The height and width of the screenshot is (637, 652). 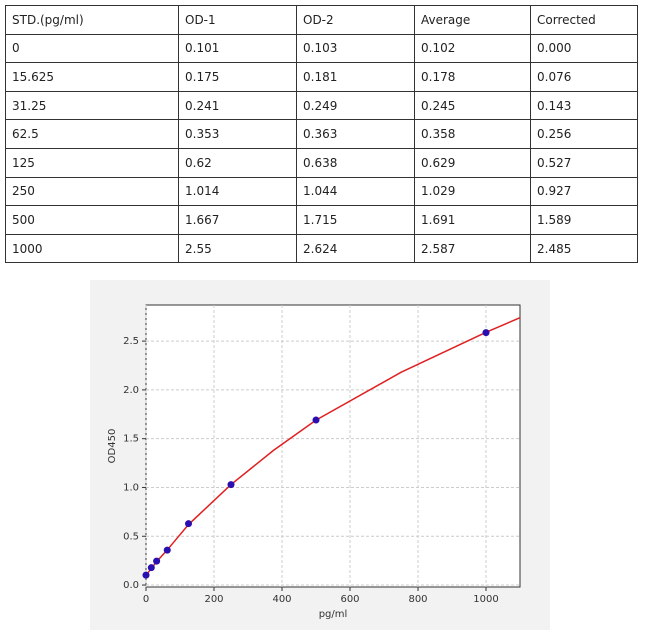 What do you see at coordinates (92, 105) in the screenshot?
I see `table-cell: 31.25` at bounding box center [92, 105].